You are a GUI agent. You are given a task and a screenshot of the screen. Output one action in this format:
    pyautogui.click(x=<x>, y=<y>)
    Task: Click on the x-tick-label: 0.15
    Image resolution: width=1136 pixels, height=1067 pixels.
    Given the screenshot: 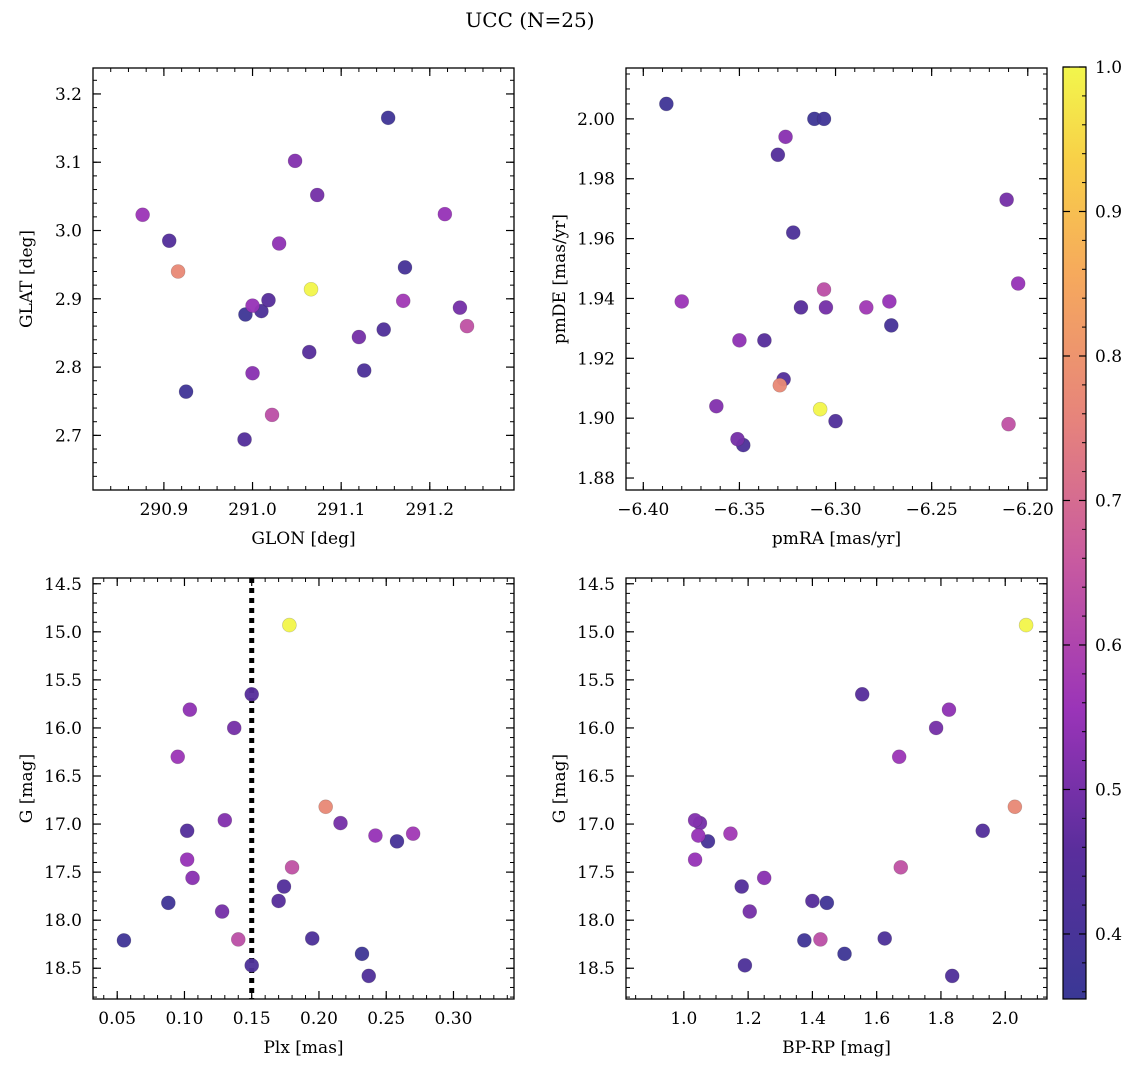 What is the action you would take?
    pyautogui.click(x=252, y=1019)
    